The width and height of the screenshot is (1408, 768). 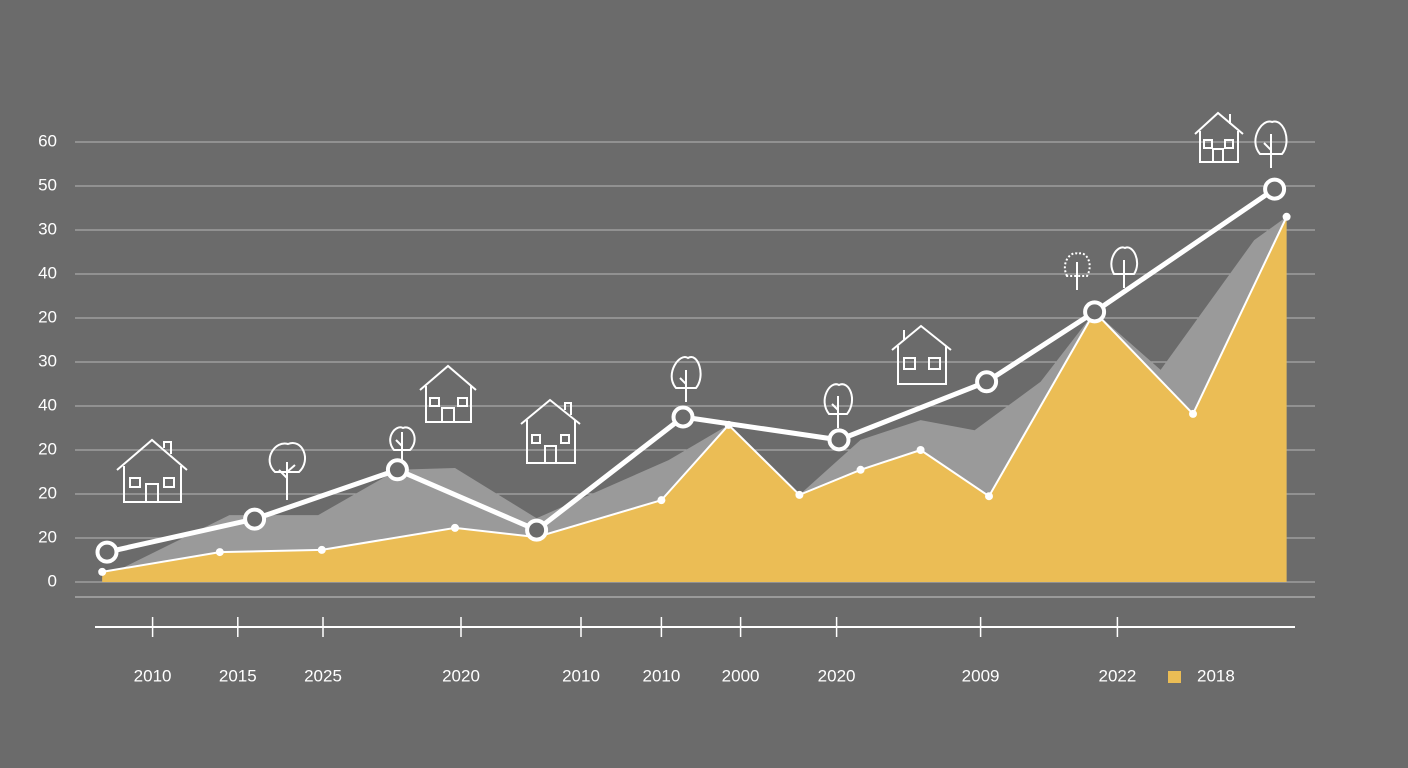 I want to click on x-tick-label: 2022, so click(x=1117, y=675).